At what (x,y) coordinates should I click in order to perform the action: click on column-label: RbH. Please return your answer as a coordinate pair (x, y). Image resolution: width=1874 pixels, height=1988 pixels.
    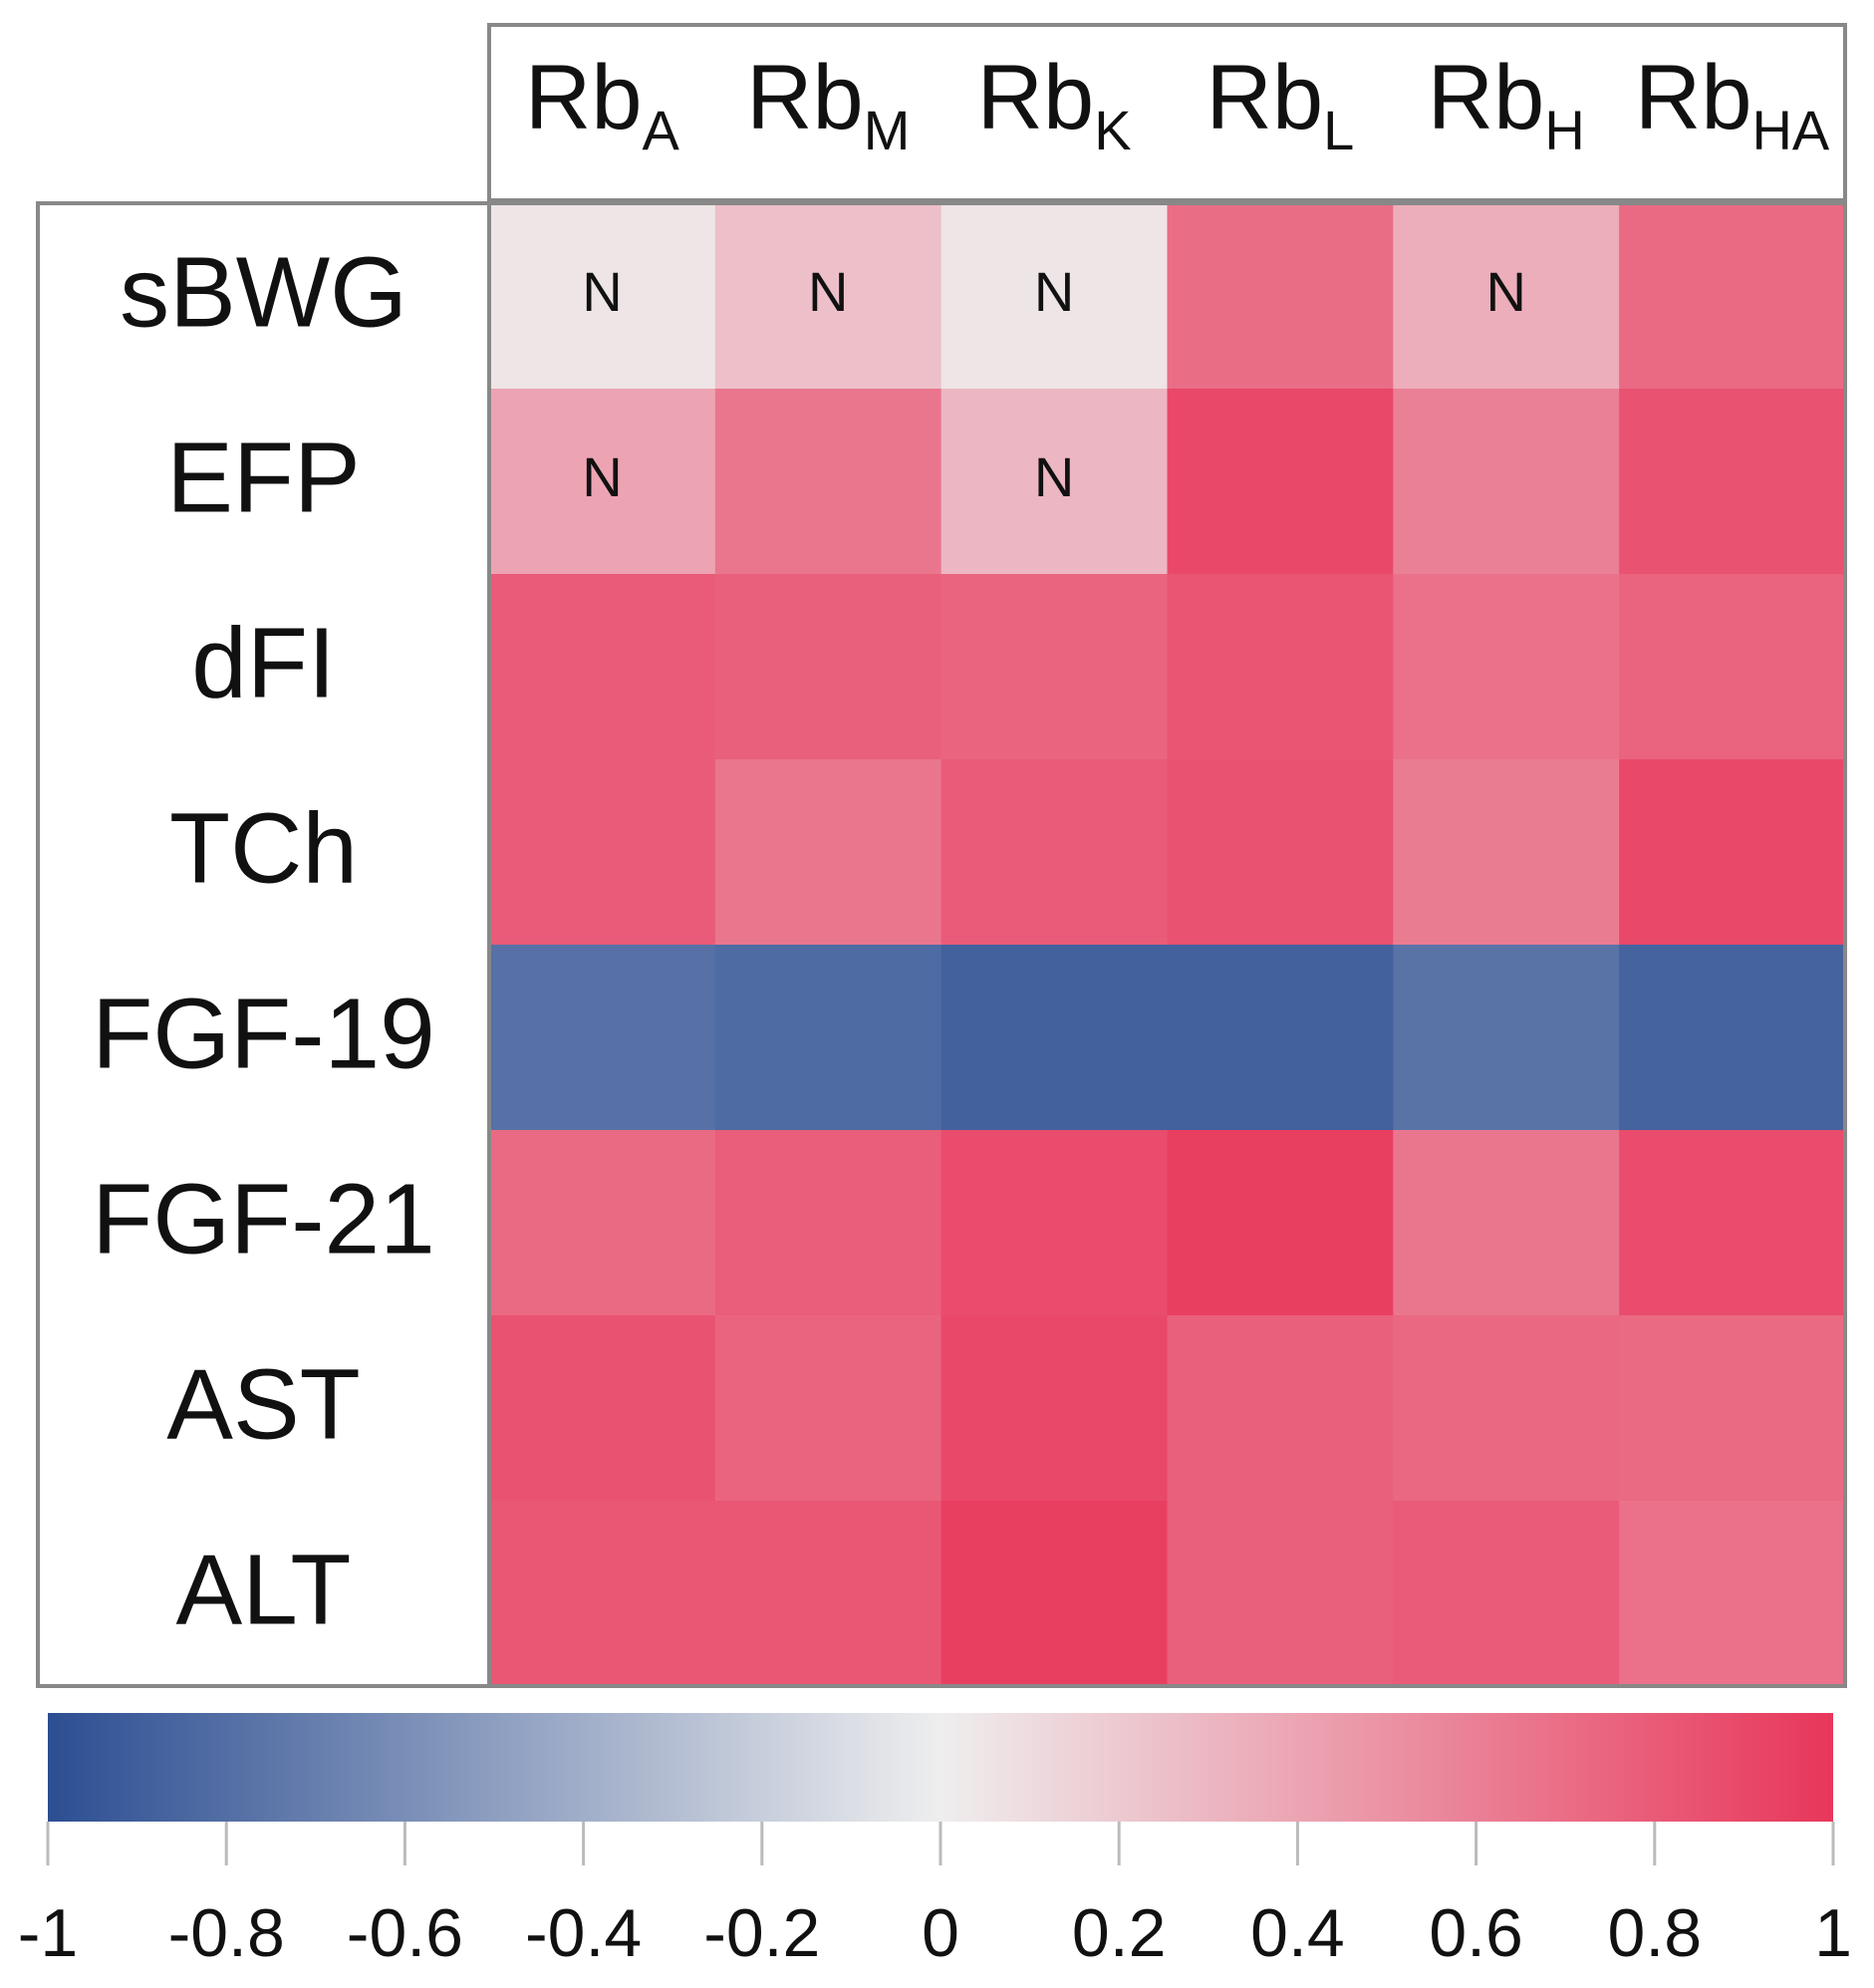
    Looking at the image, I should click on (1506, 104).